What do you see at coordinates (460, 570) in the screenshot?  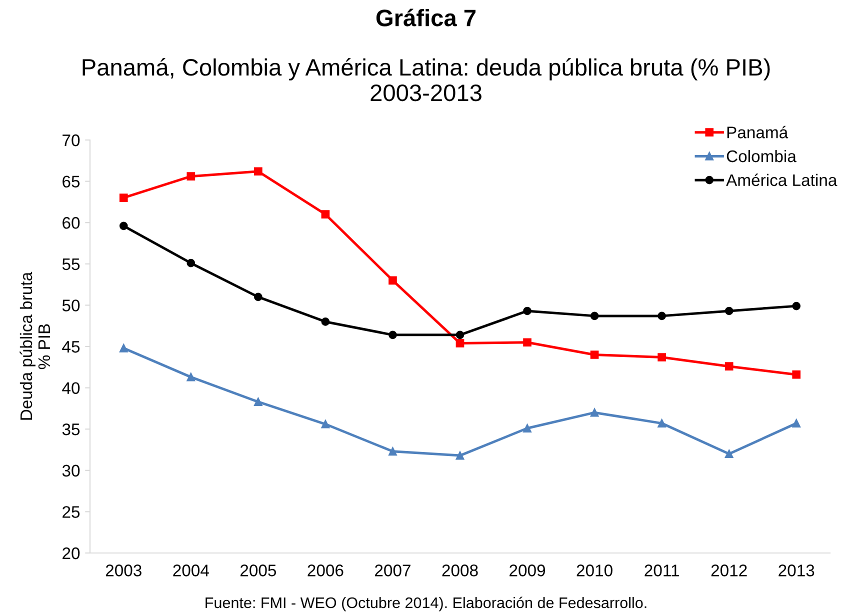 I see `x-tick-label: 2008` at bounding box center [460, 570].